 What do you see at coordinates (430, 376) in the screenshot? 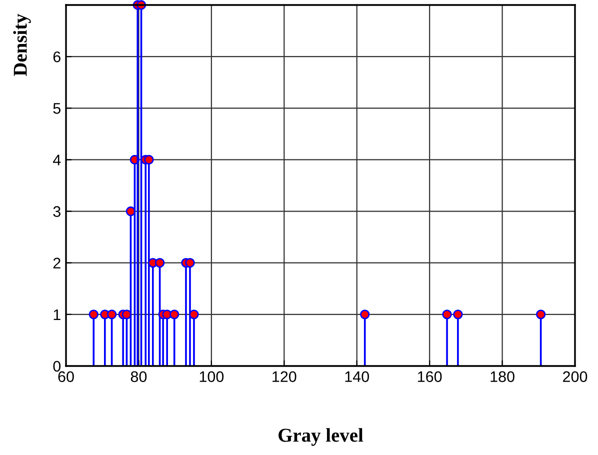
I see `x-tick-label: 160` at bounding box center [430, 376].